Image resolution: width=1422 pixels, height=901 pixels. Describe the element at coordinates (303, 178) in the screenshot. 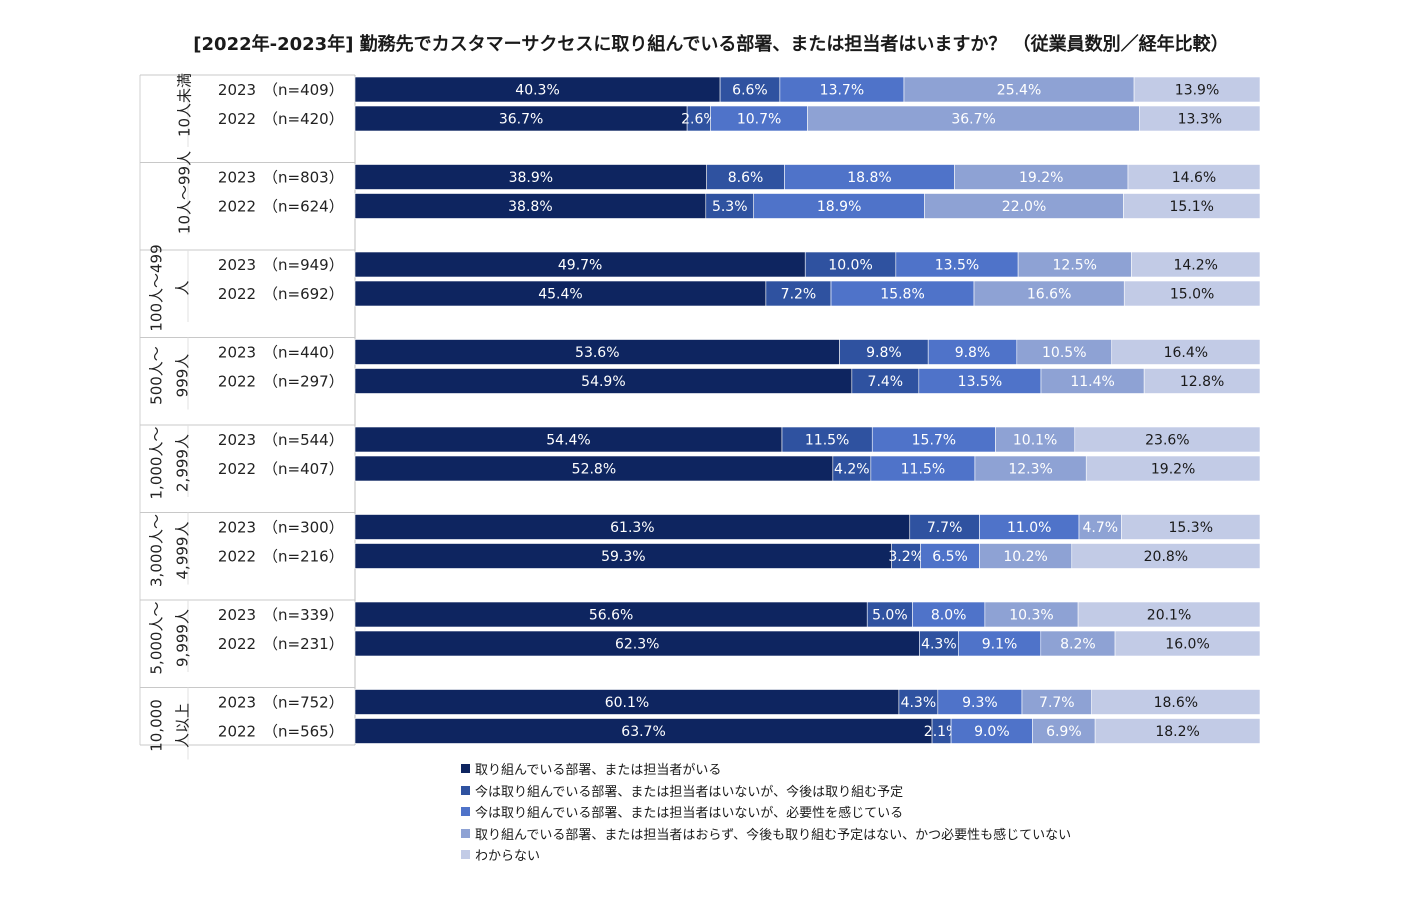

I see `row-n-label: （n=803）` at that location.